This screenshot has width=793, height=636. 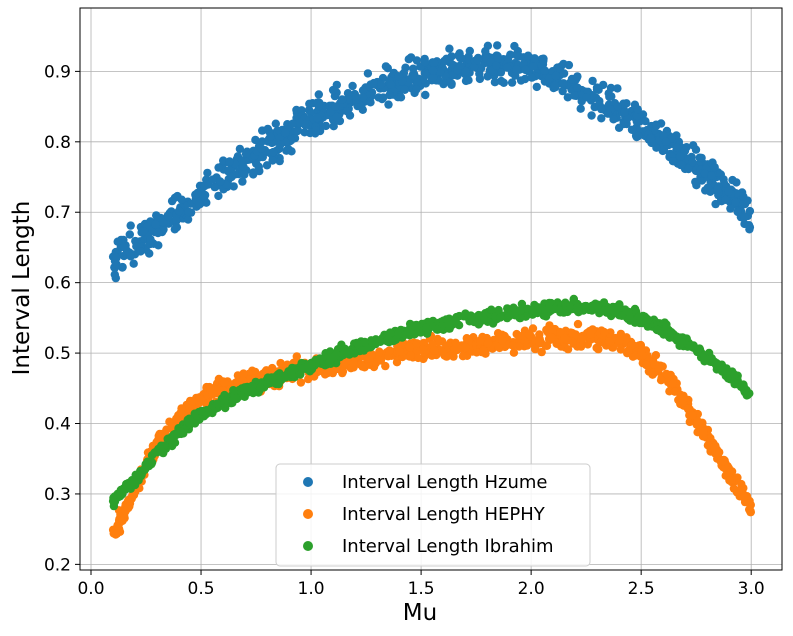 What do you see at coordinates (751, 589) in the screenshot?
I see `x-tick-label: 3.0` at bounding box center [751, 589].